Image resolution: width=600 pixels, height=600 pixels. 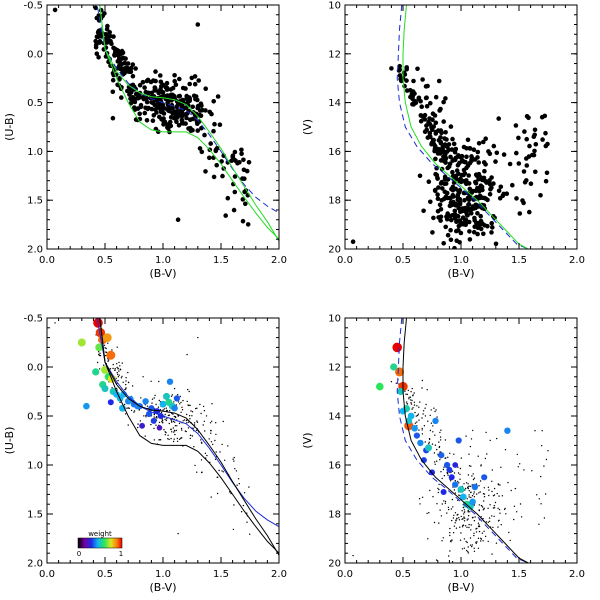 What do you see at coordinates (9, 441) in the screenshot?
I see `y-axis-label: (U-B)` at bounding box center [9, 441].